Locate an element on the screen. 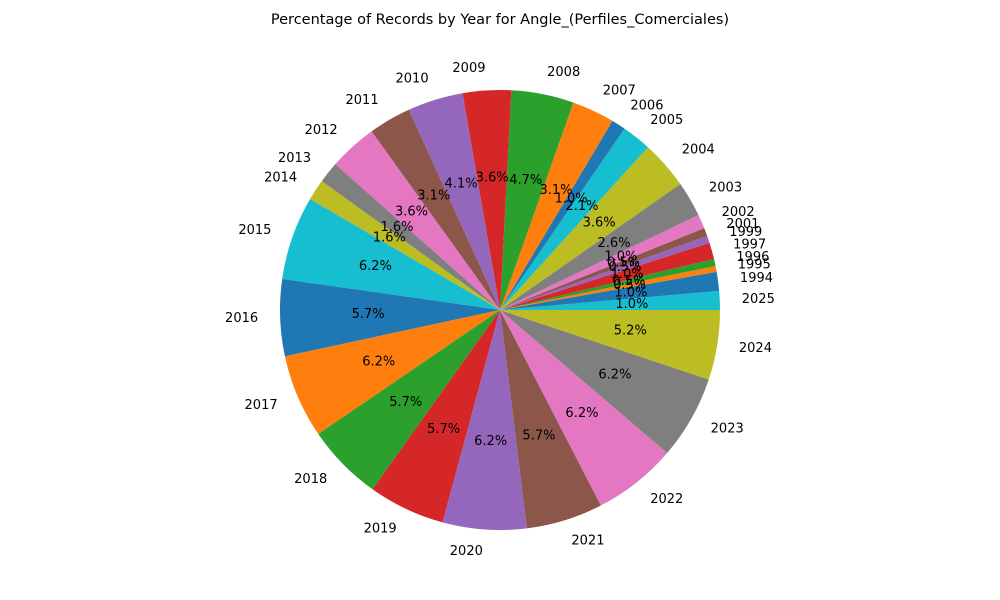 The height and width of the screenshot is (600, 1000). pie-slice-2023 is located at coordinates (604, 382).